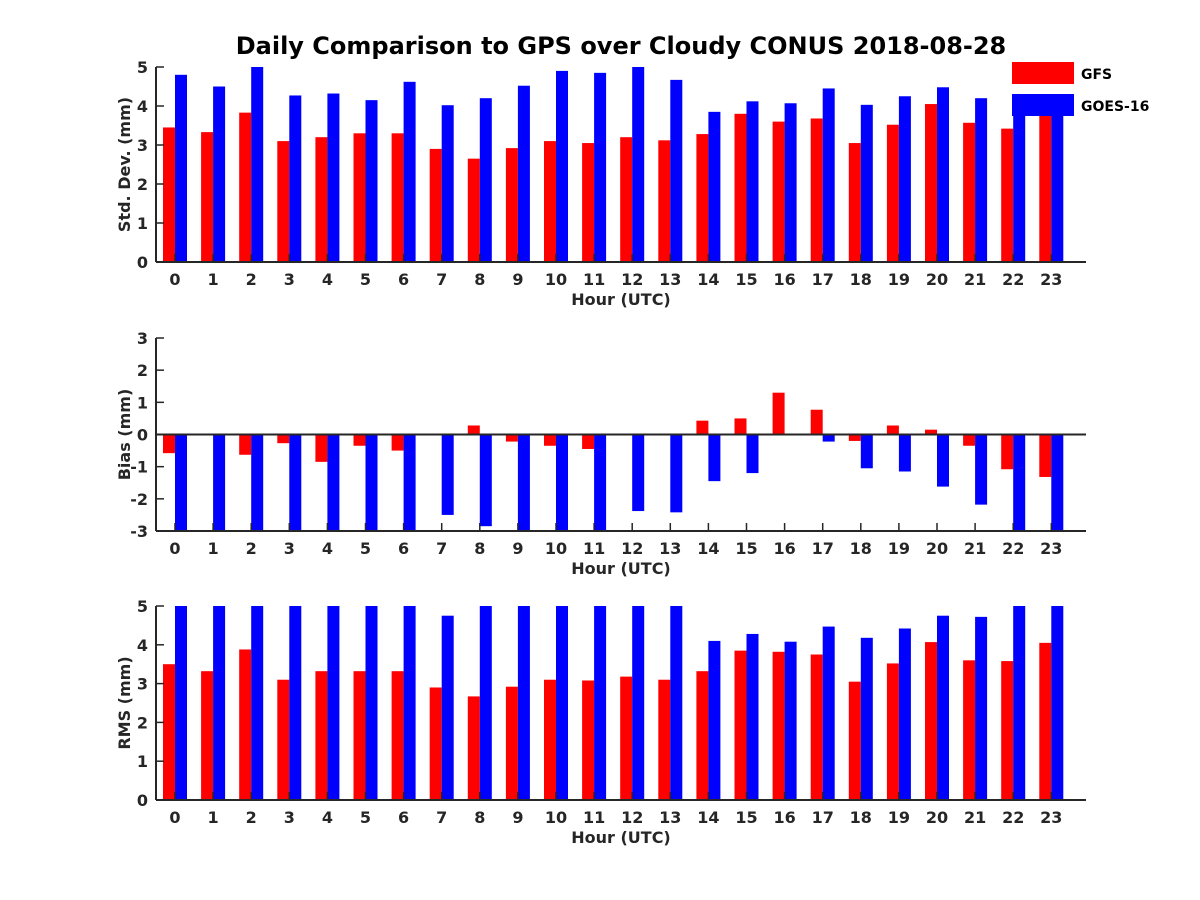 The image size is (1200, 900). What do you see at coordinates (124, 435) in the screenshot?
I see `y-axis-label: Bias (mm)` at bounding box center [124, 435].